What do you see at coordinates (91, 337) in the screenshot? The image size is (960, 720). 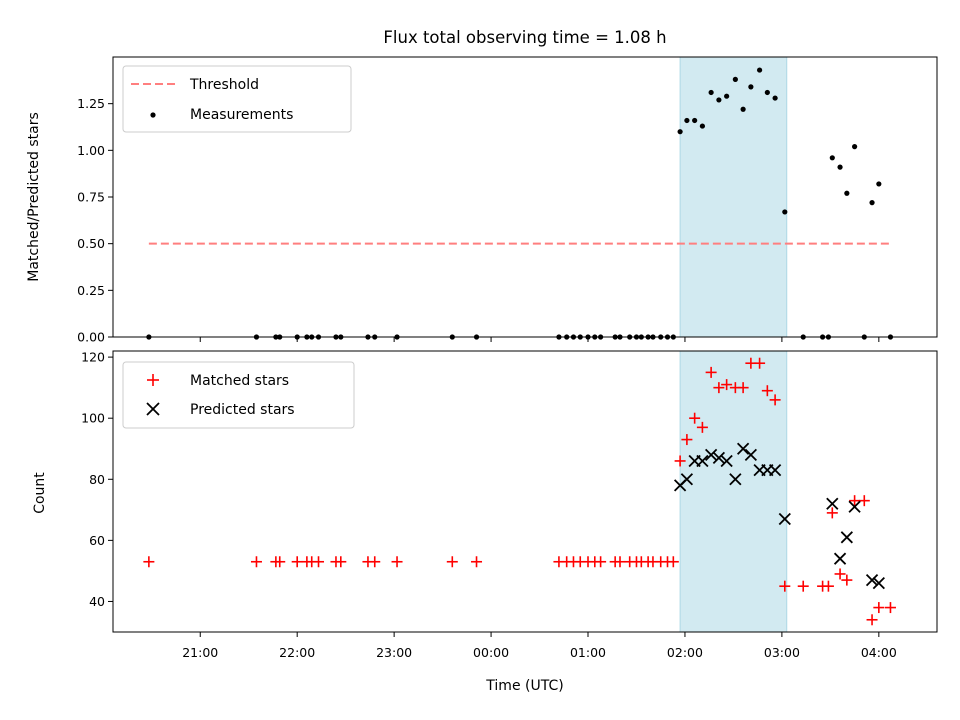 I see `top-y-tick-label: 0.00` at bounding box center [91, 337].